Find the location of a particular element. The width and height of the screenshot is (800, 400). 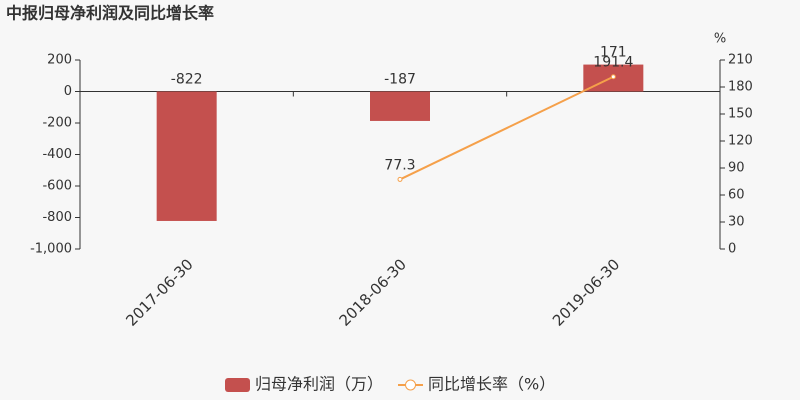

y2-axis-label: % is located at coordinates (720, 39).